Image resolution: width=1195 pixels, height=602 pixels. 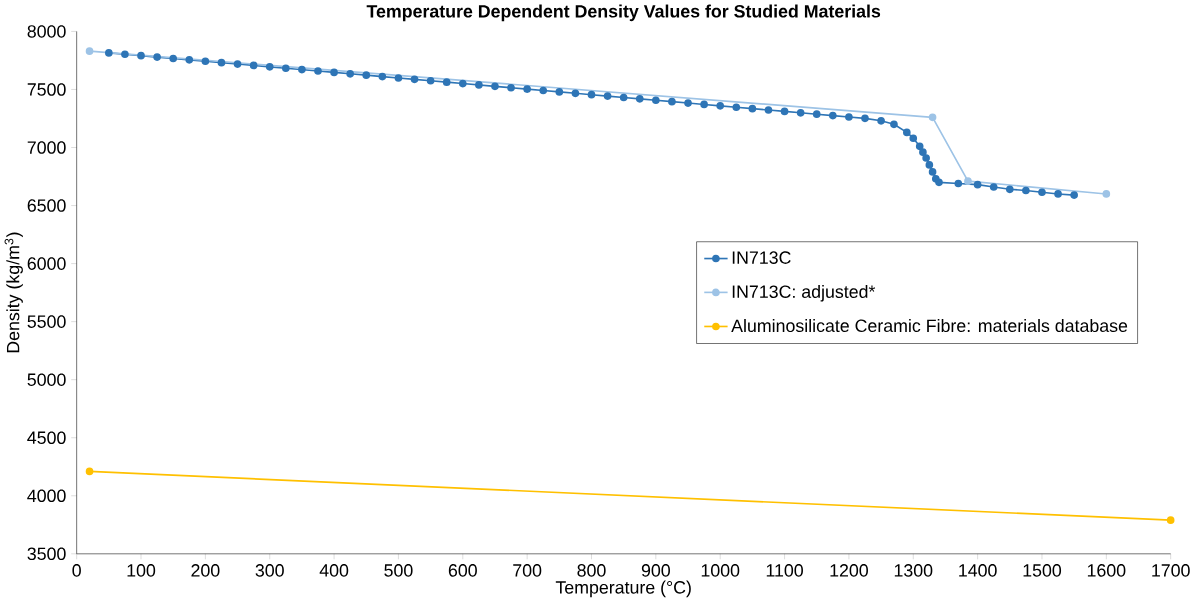 What do you see at coordinates (76, 570) in the screenshot?
I see `x-tick-label: 0` at bounding box center [76, 570].